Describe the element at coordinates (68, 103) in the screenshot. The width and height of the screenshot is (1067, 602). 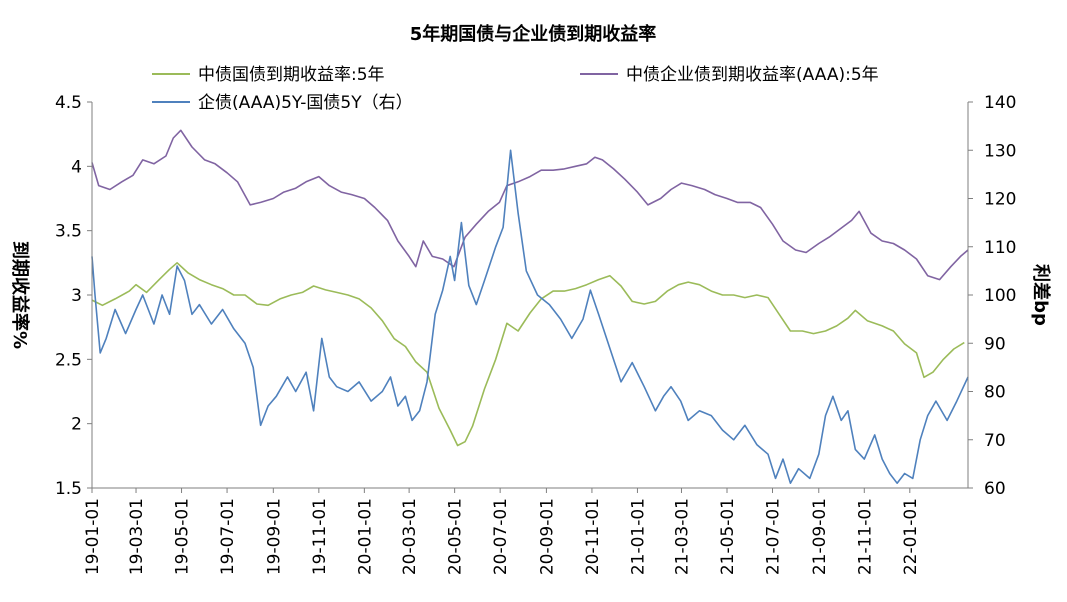
I see `y-left-tick-label: 4.5` at that location.